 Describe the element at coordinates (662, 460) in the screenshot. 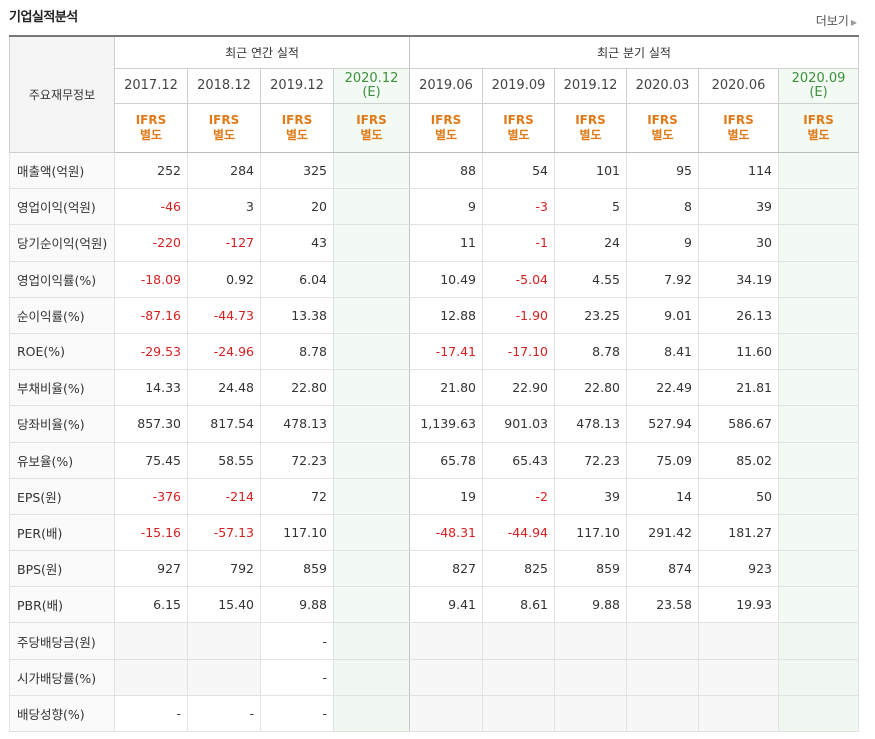

I see `table-cell: 75.09` at that location.